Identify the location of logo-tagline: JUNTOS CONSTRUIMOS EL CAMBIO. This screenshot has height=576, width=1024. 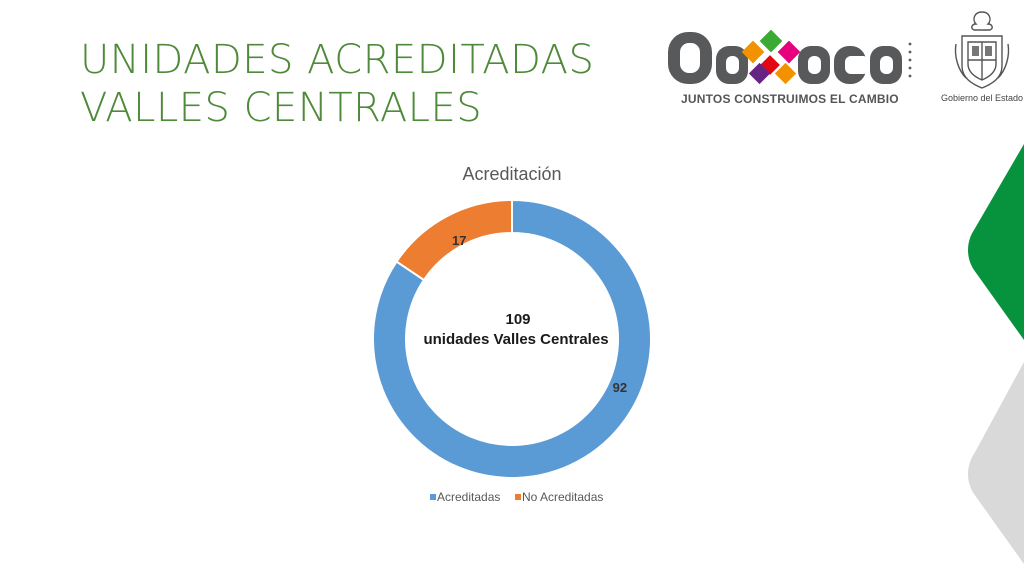
(790, 99).